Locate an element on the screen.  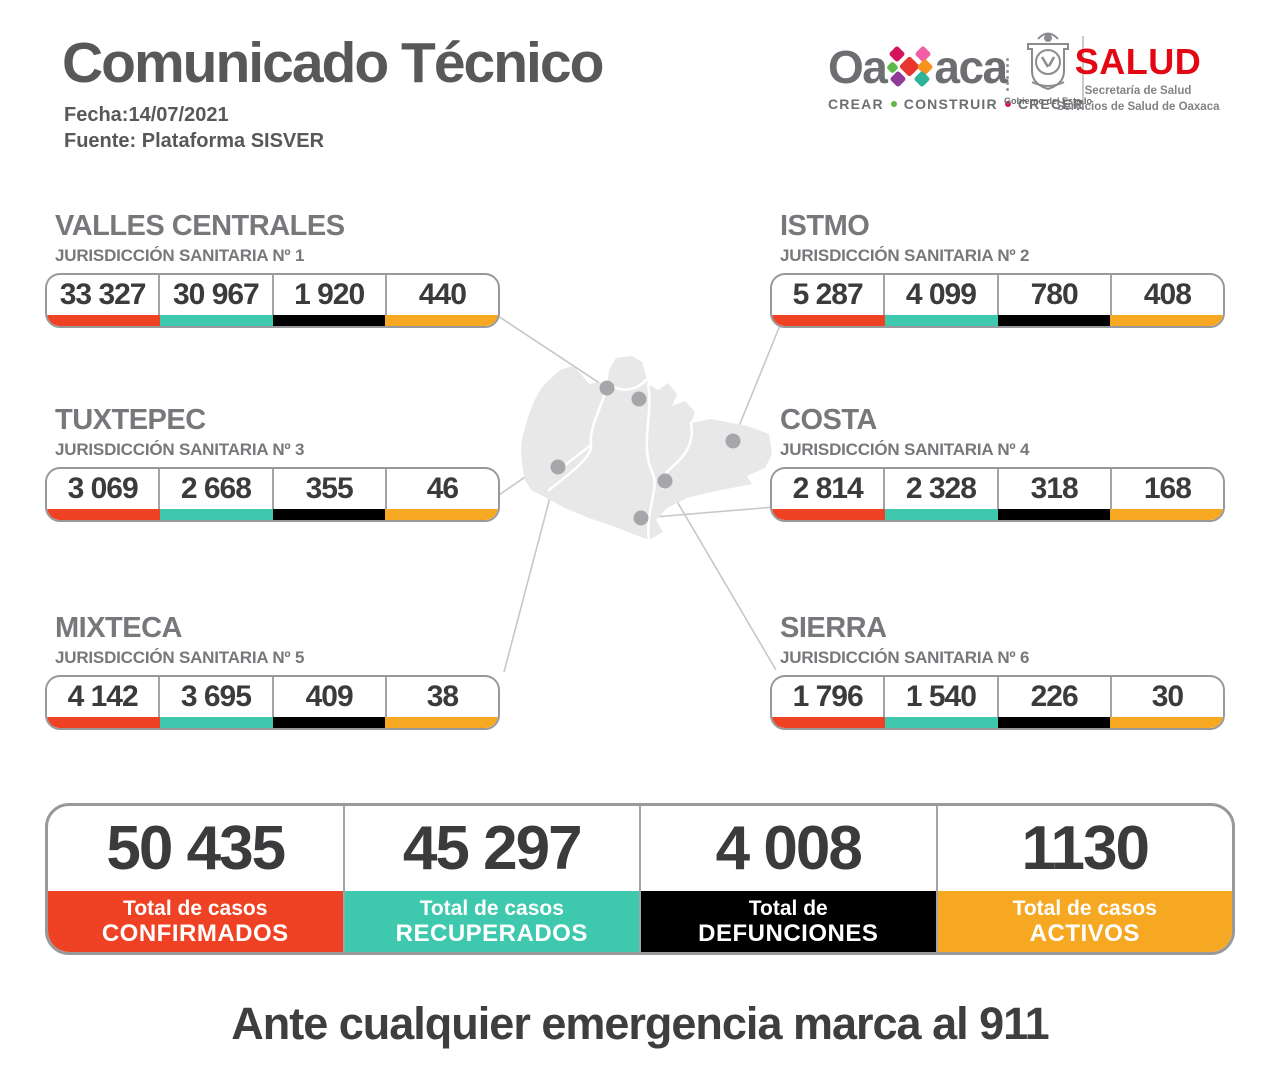
region-name: ISTMO is located at coordinates (825, 226).